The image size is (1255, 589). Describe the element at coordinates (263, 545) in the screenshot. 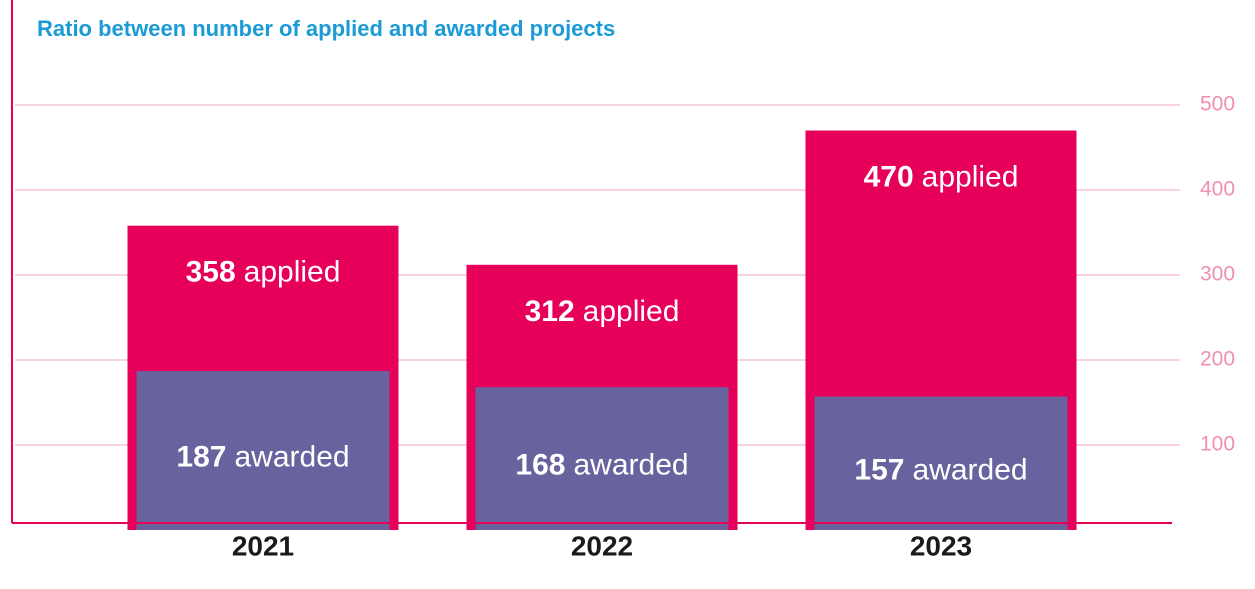

I see `x-tick-label: 2021` at that location.